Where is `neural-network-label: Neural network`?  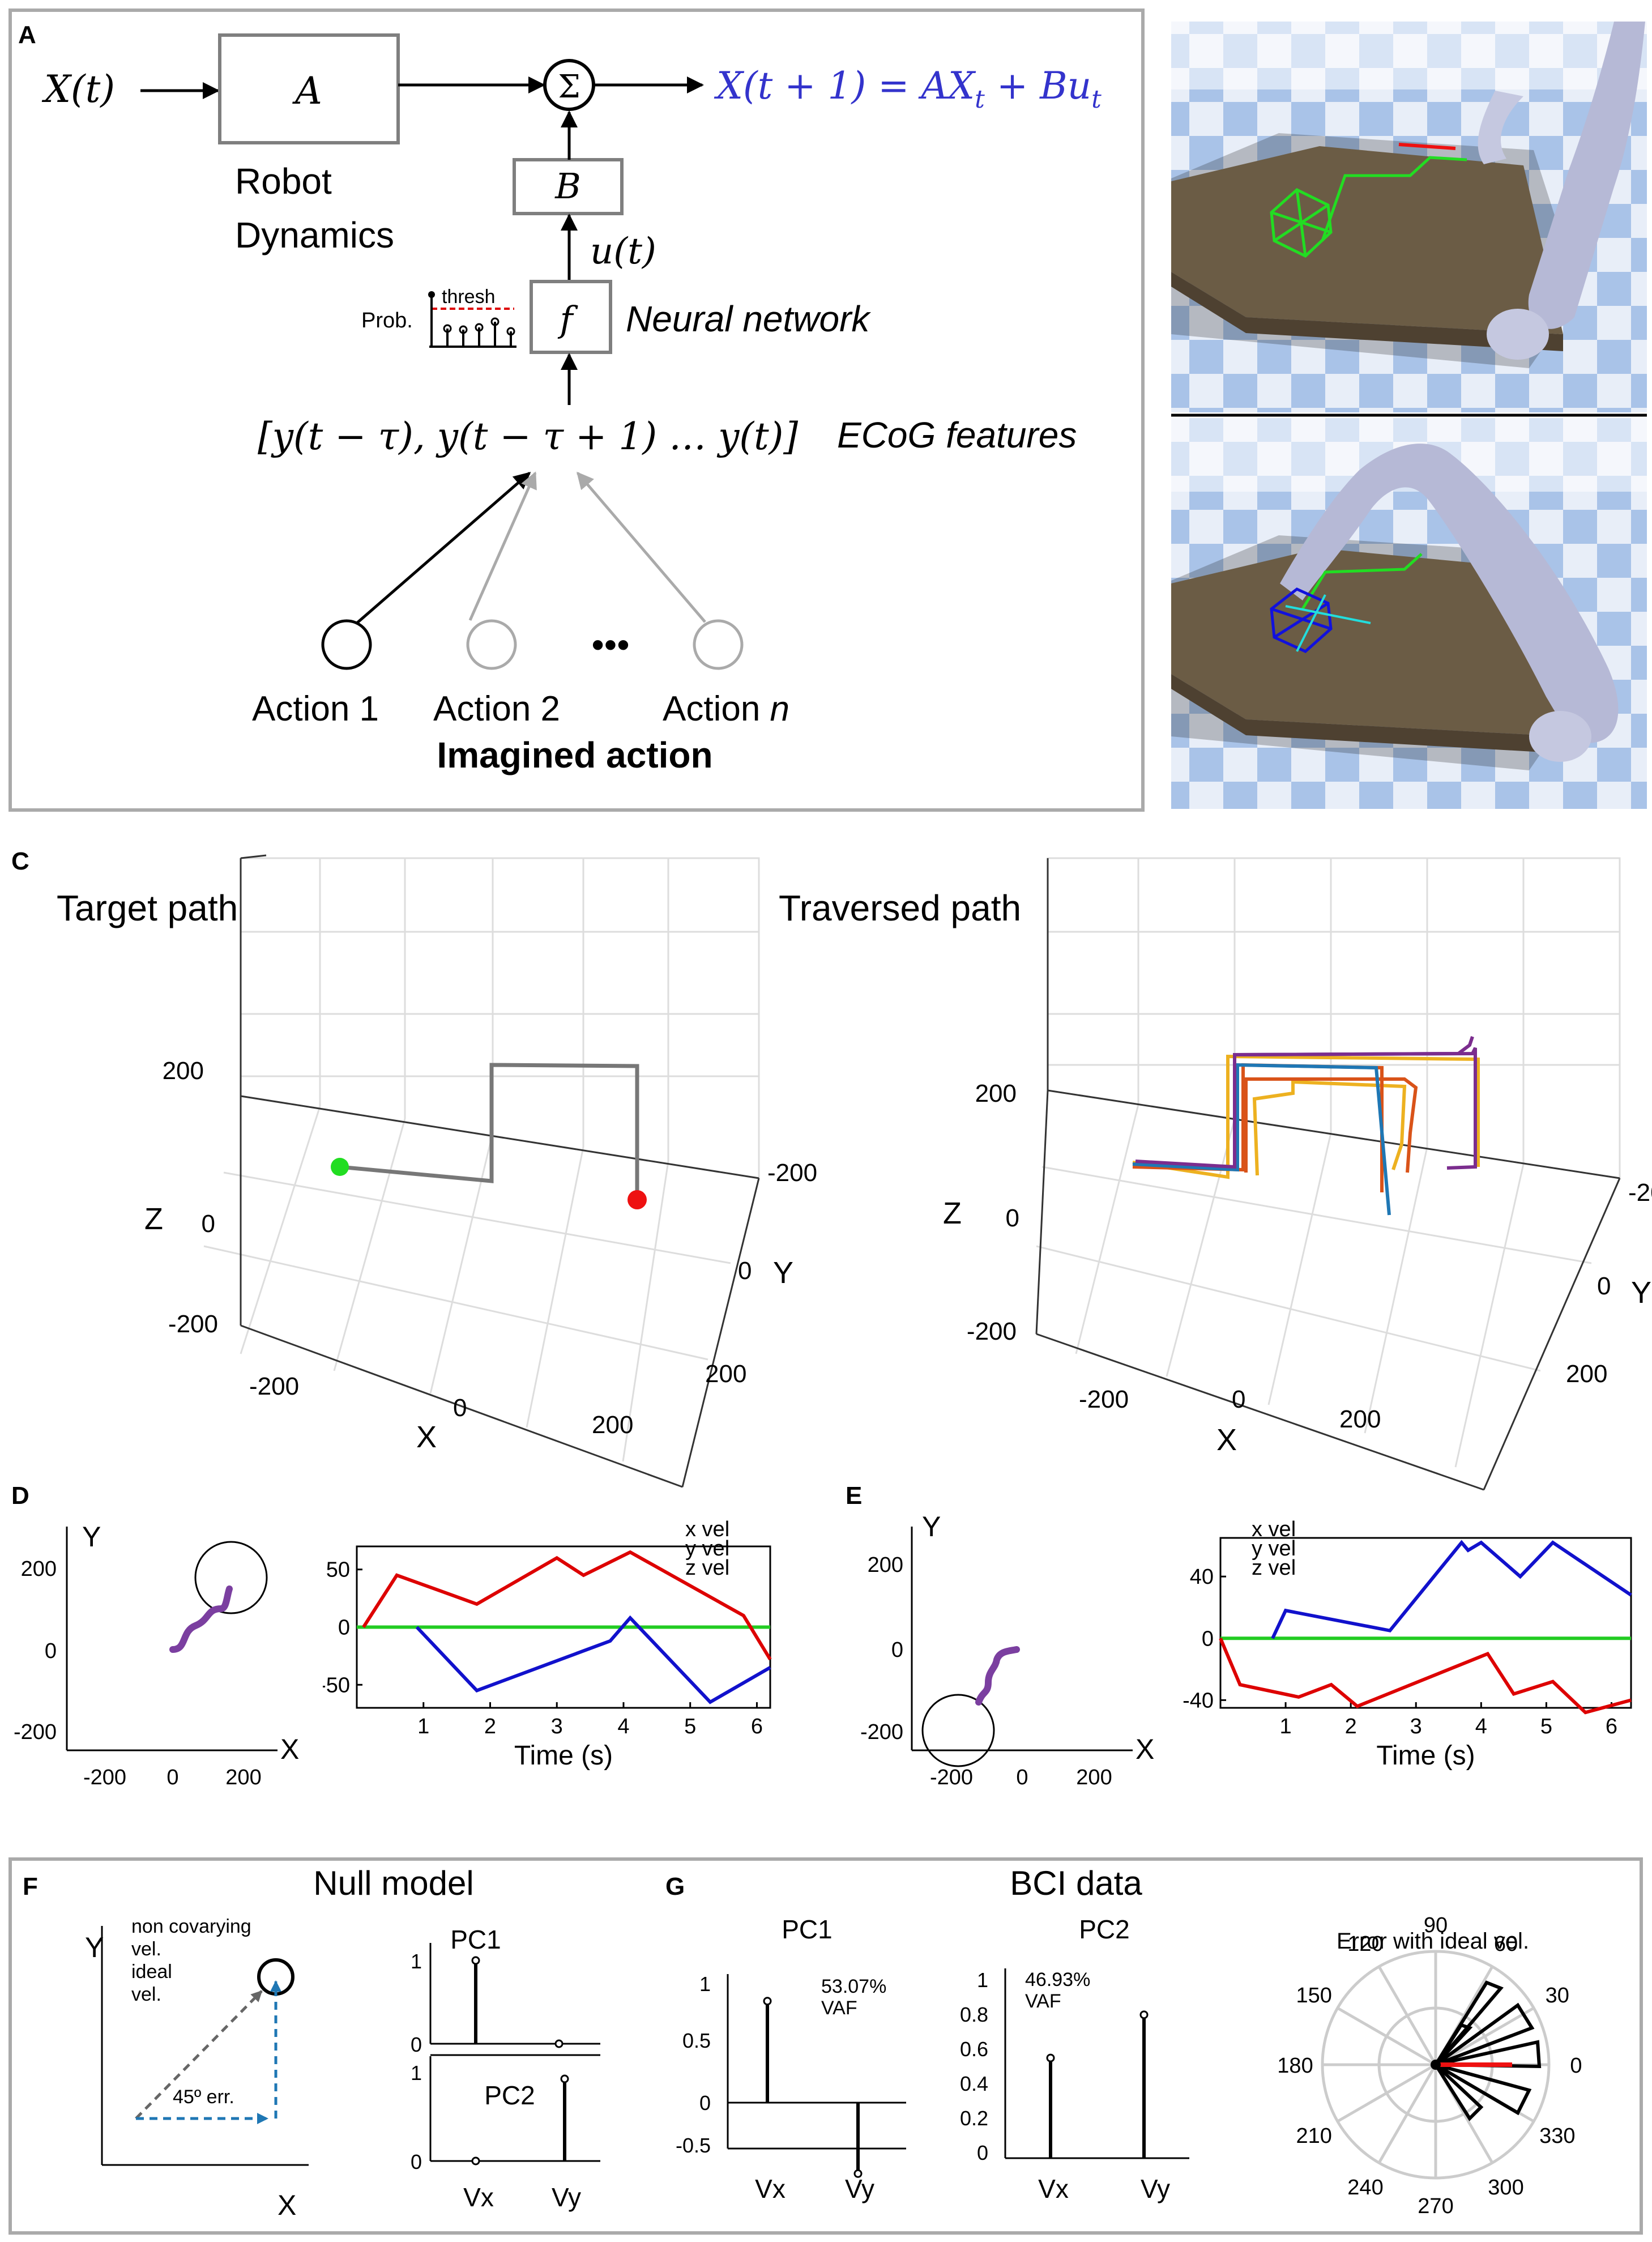
neural-network-label: Neural network is located at coordinates (749, 319).